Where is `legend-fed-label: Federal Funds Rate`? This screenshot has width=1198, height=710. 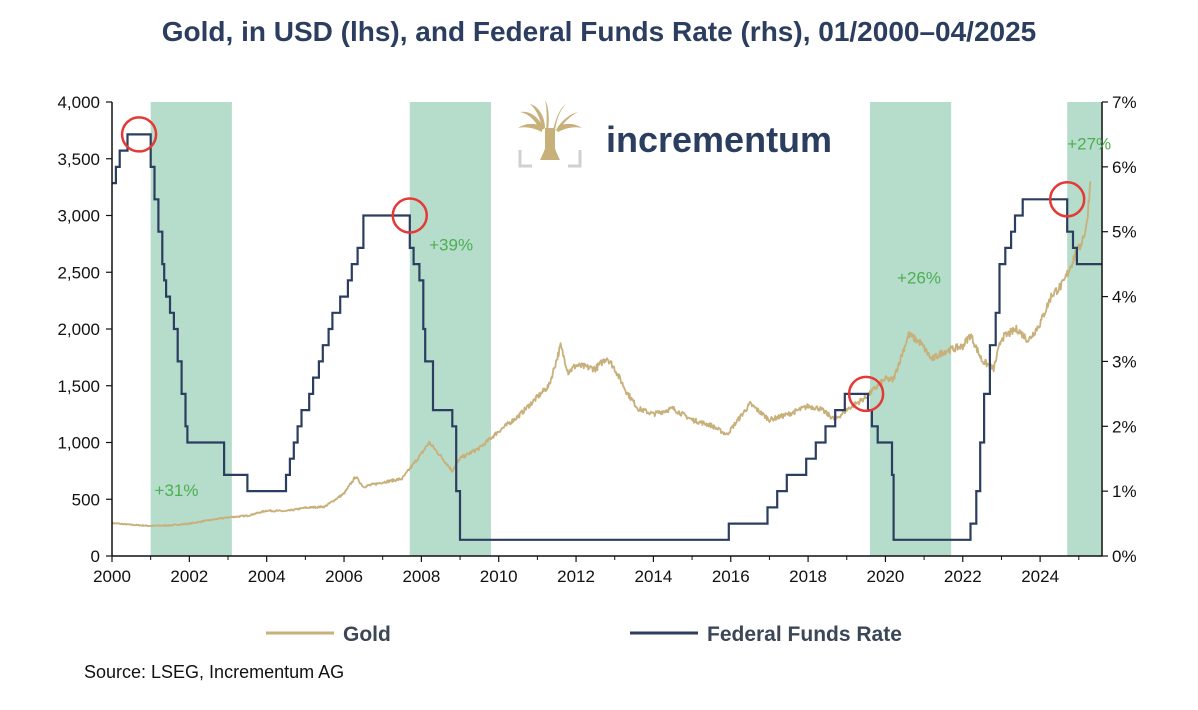
legend-fed-label: Federal Funds Rate is located at coordinates (804, 634).